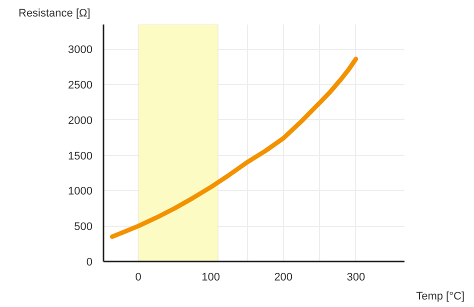 The image size is (474, 307). Describe the element at coordinates (138, 278) in the screenshot. I see `x-tick-label: 0` at that location.